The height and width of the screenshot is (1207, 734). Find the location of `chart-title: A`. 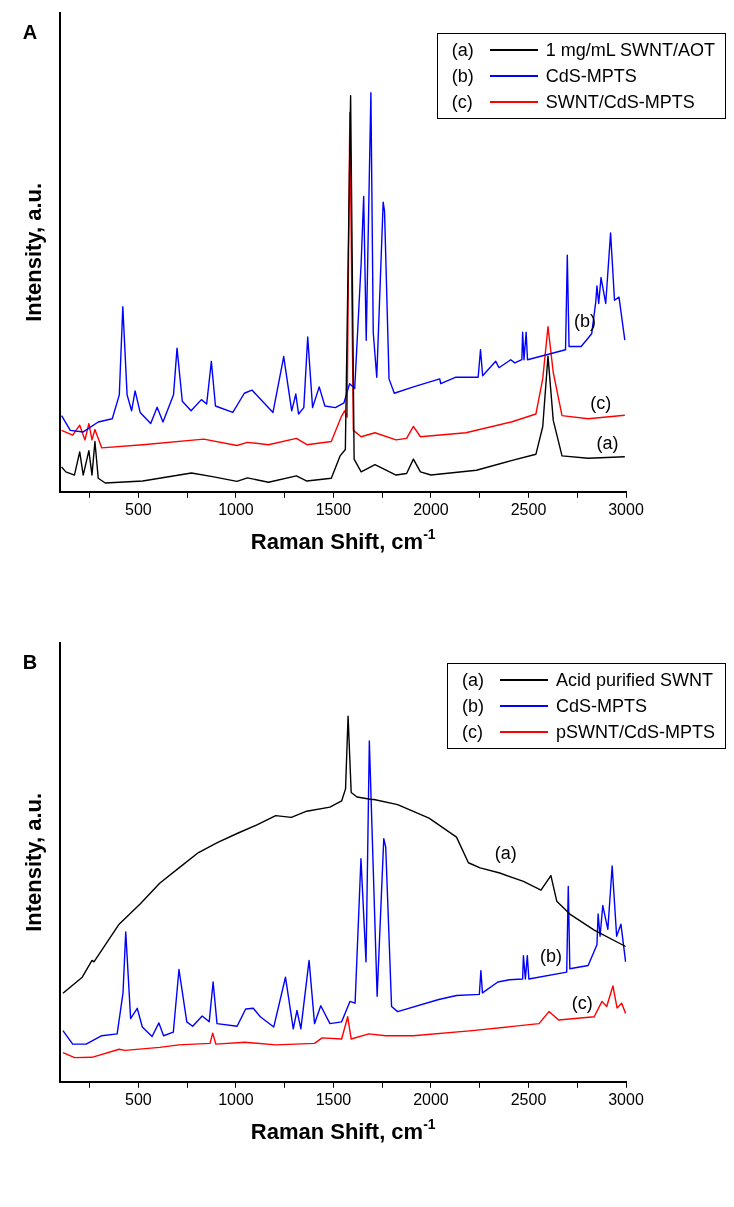

chart-title: A is located at coordinates (30, 31).